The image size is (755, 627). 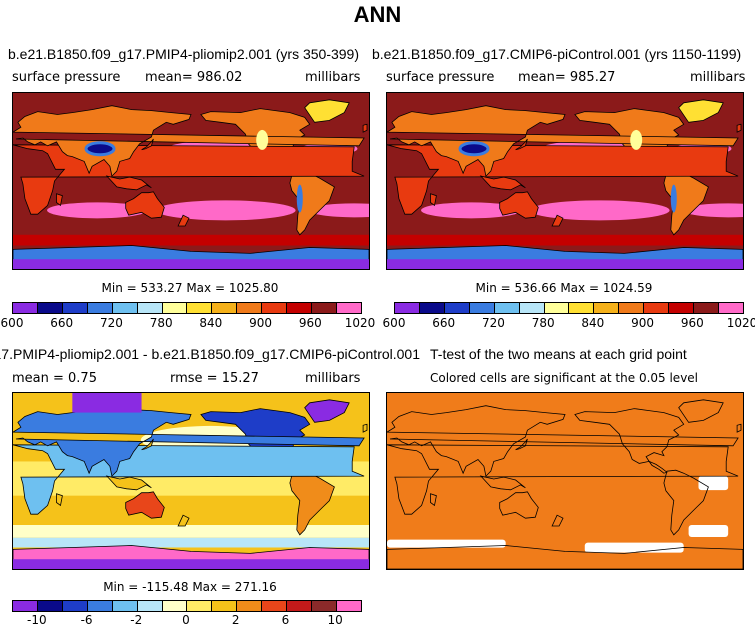 What do you see at coordinates (440, 77) in the screenshot?
I see `variable-label-top-right: surface pressure` at bounding box center [440, 77].